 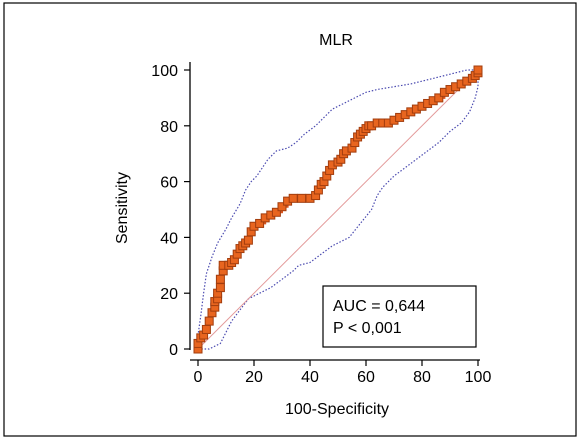 What do you see at coordinates (198, 377) in the screenshot?
I see `x-tick-label: 0` at bounding box center [198, 377].